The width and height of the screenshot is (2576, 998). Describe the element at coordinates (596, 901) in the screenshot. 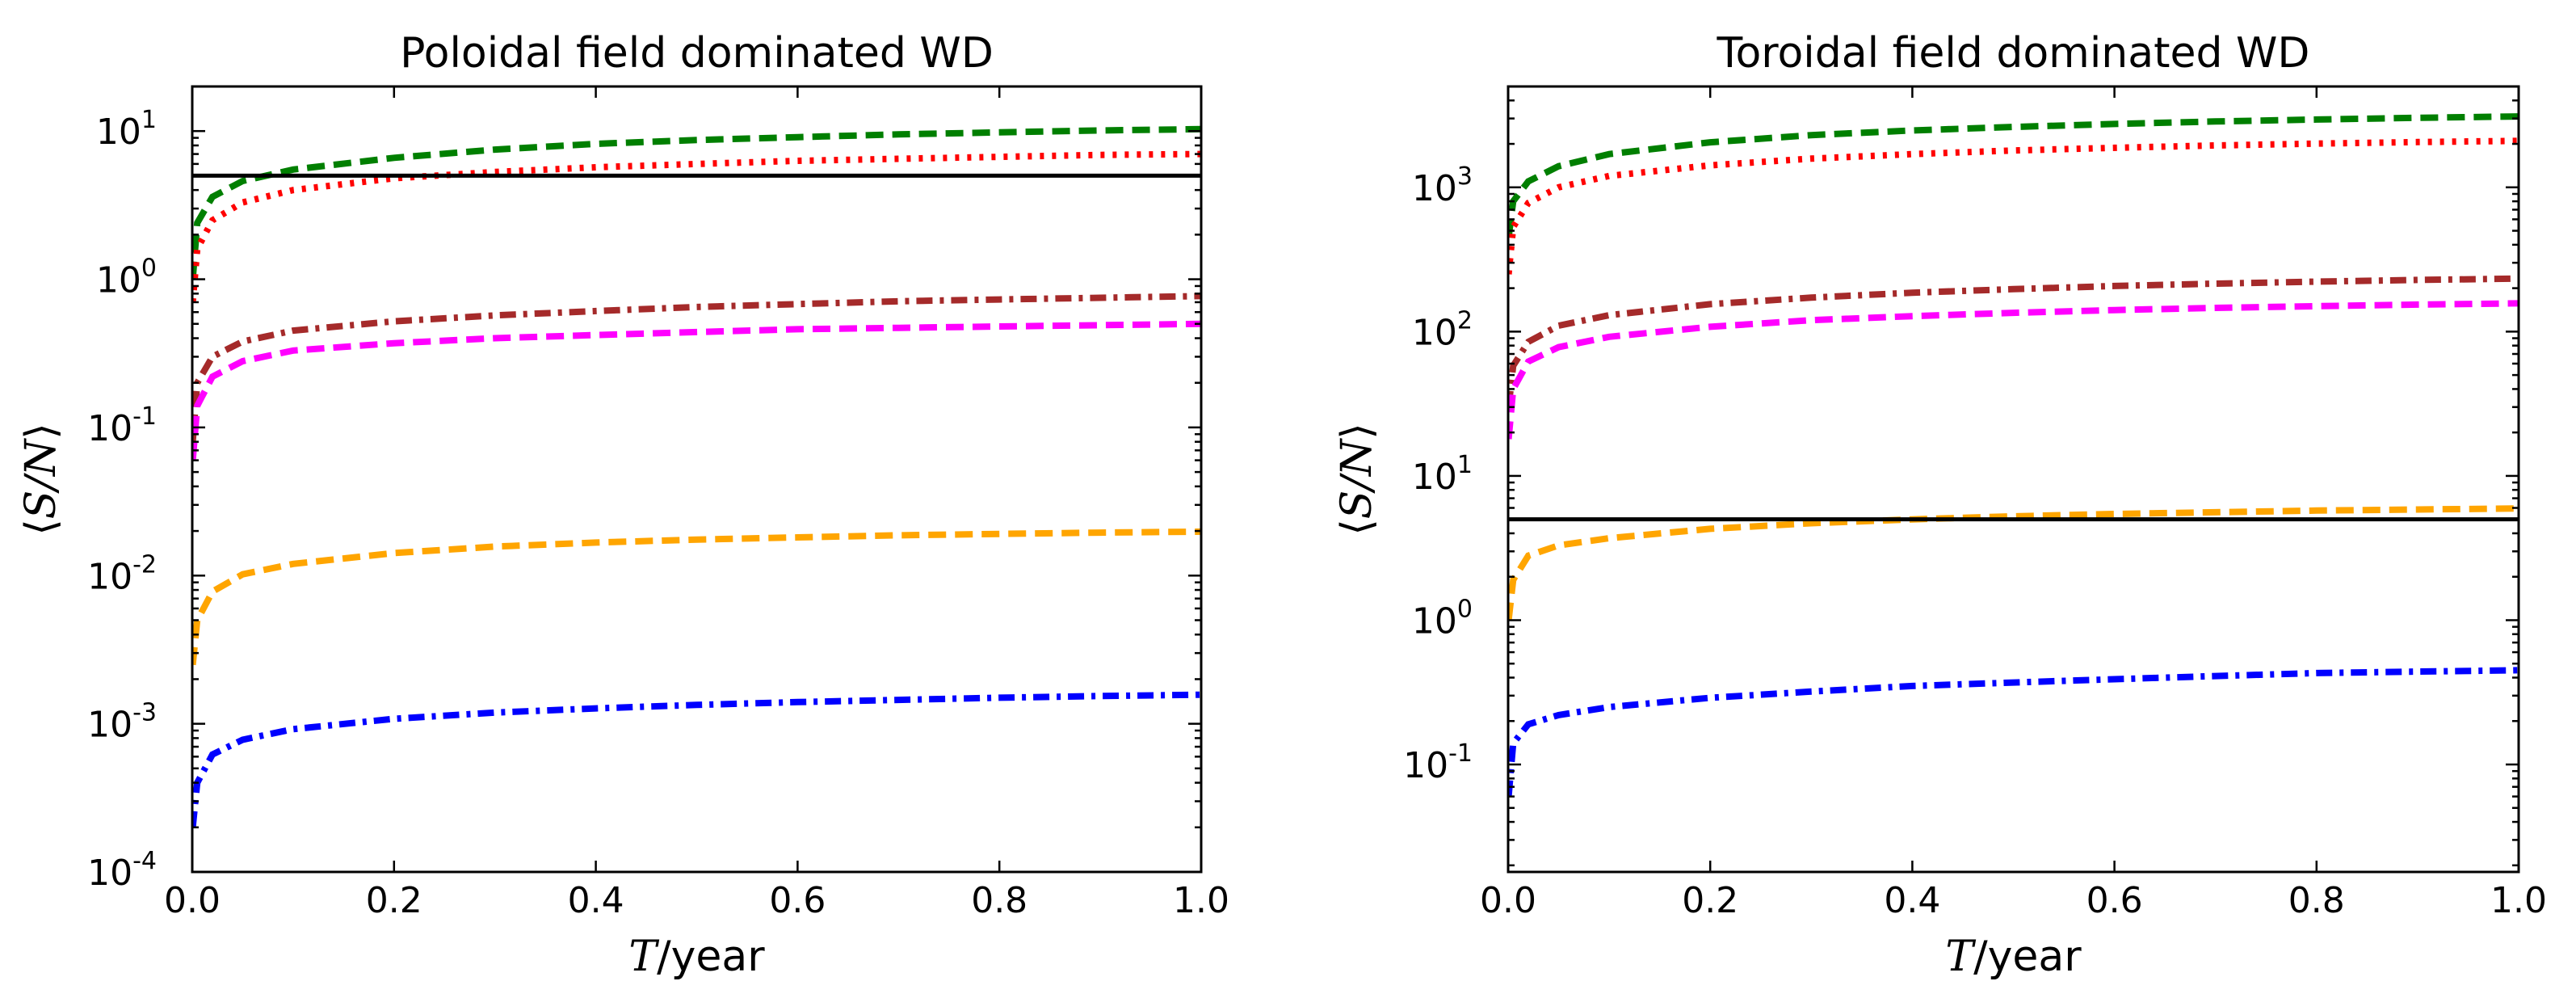

I see `poloidal-xtick-label: 0.4` at that location.